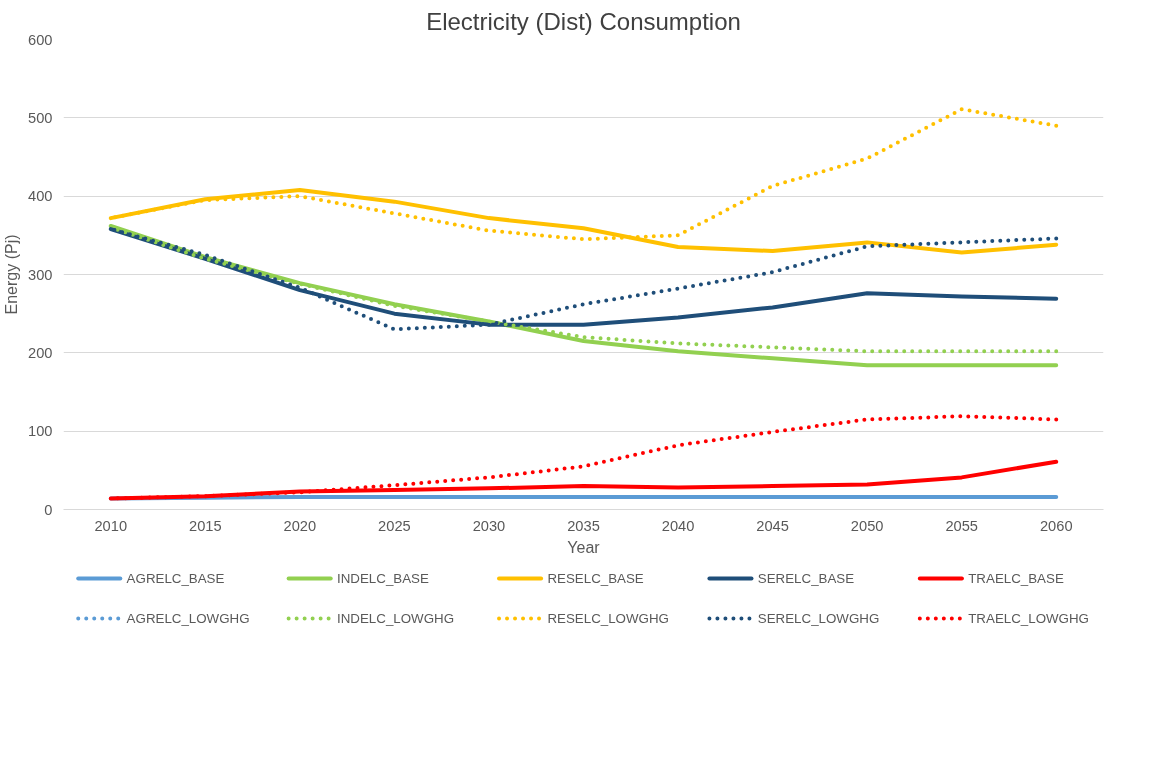 The width and height of the screenshot is (1167, 763). Describe the element at coordinates (583, 21) in the screenshot. I see `chart-title: Electricity (Dist) Consumption` at that location.